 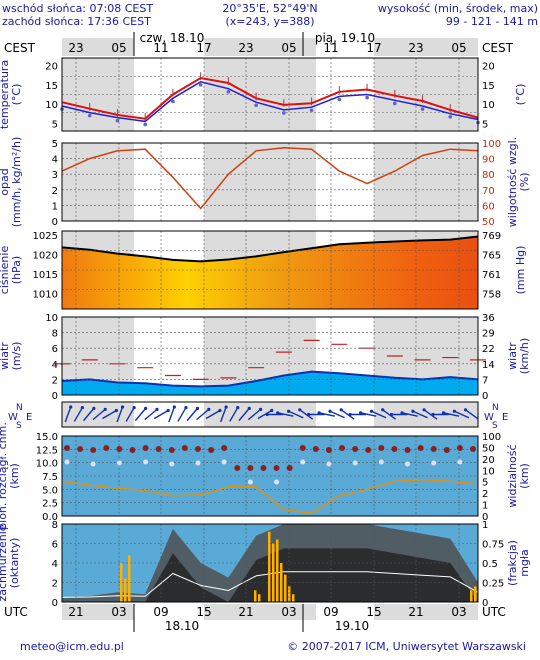 What do you see at coordinates (55, 525) in the screenshot?
I see `cloud-tick: 8` at bounding box center [55, 525].